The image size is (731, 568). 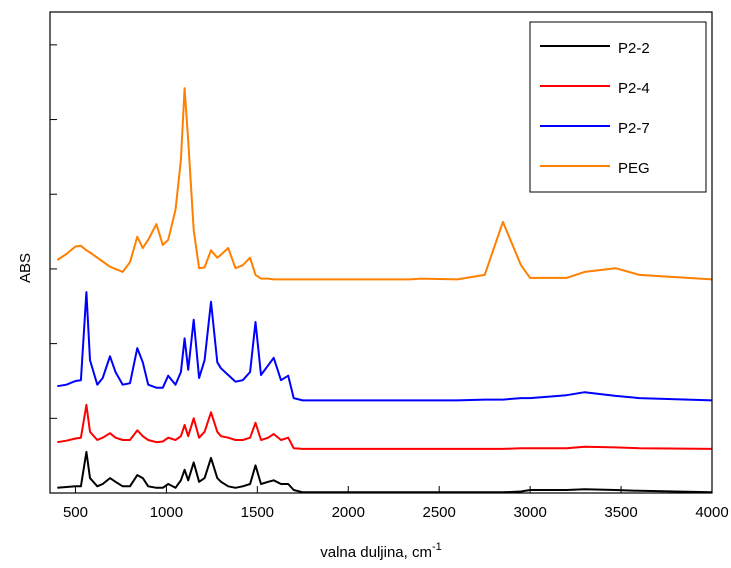 What do you see at coordinates (75, 512) in the screenshot?
I see `x-tick-label: 500` at bounding box center [75, 512].